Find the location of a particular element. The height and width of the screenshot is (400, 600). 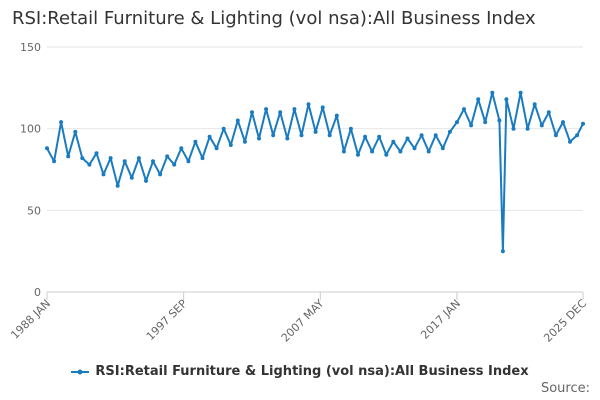

x-tick-label: 1997 SEP is located at coordinates (167, 320).